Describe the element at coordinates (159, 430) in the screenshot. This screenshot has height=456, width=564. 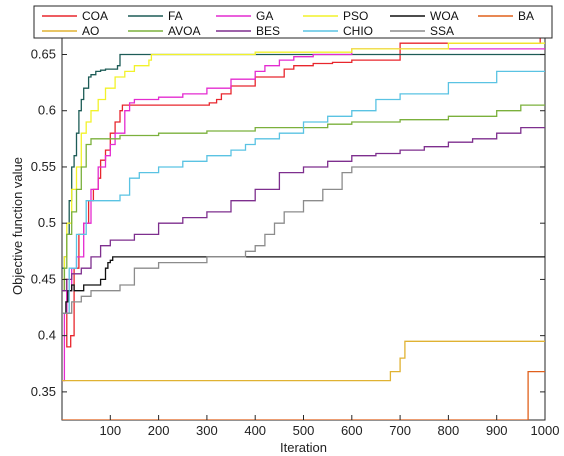
I see `x-tick-label: 200` at that location.